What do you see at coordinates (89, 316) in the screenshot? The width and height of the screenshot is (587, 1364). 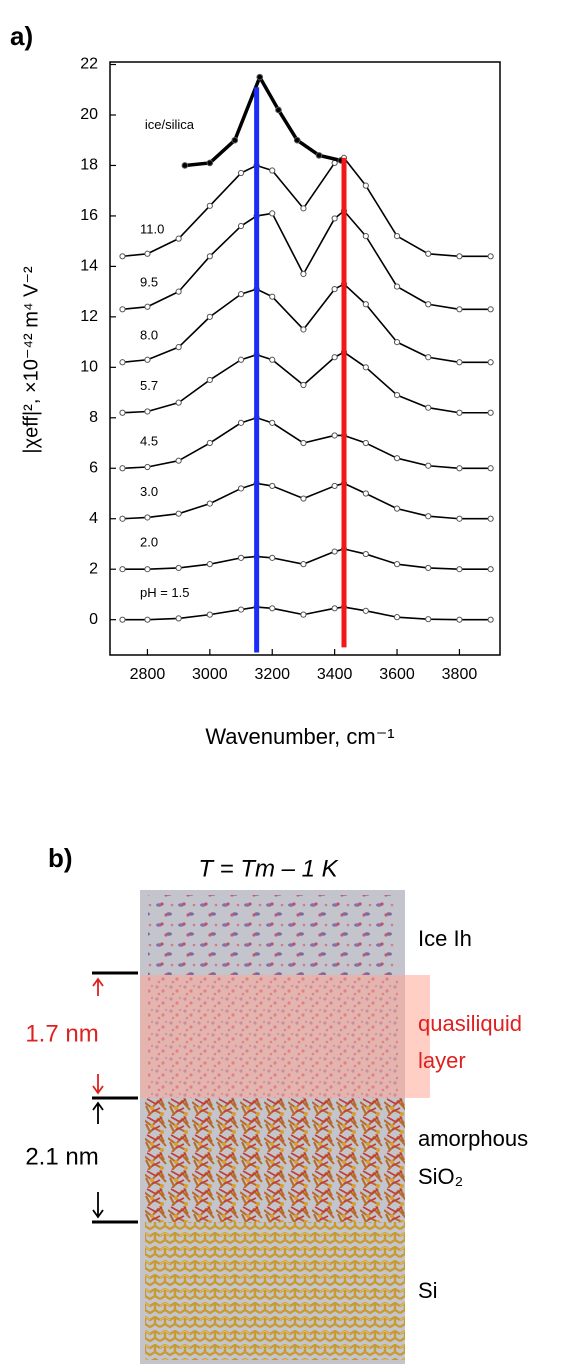 I see `y-tick-label: 12` at bounding box center [89, 316].